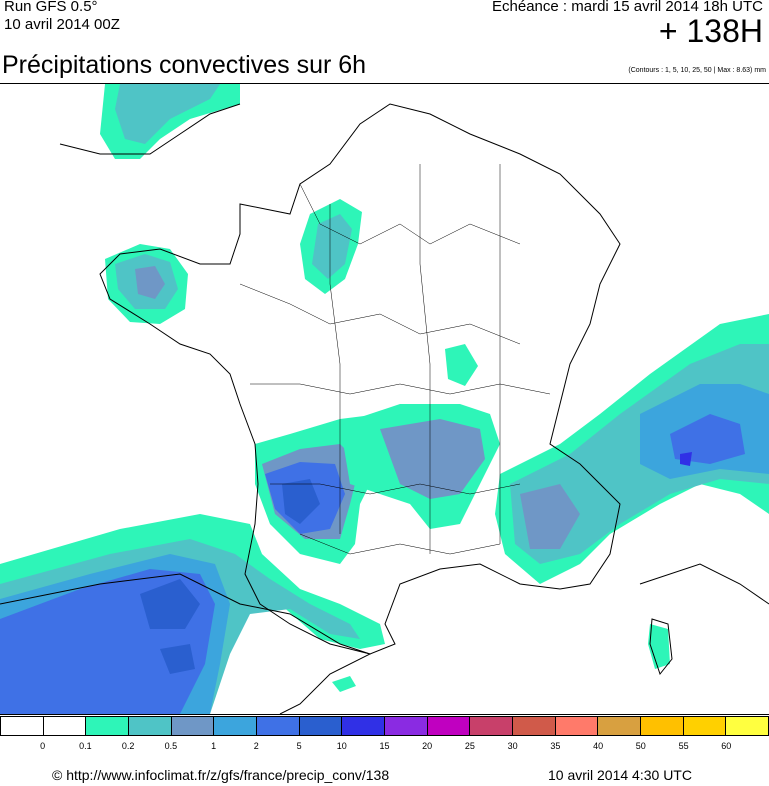 The height and width of the screenshot is (786, 769). What do you see at coordinates (171, 746) in the screenshot?
I see `scale-tick: 0.5` at bounding box center [171, 746].